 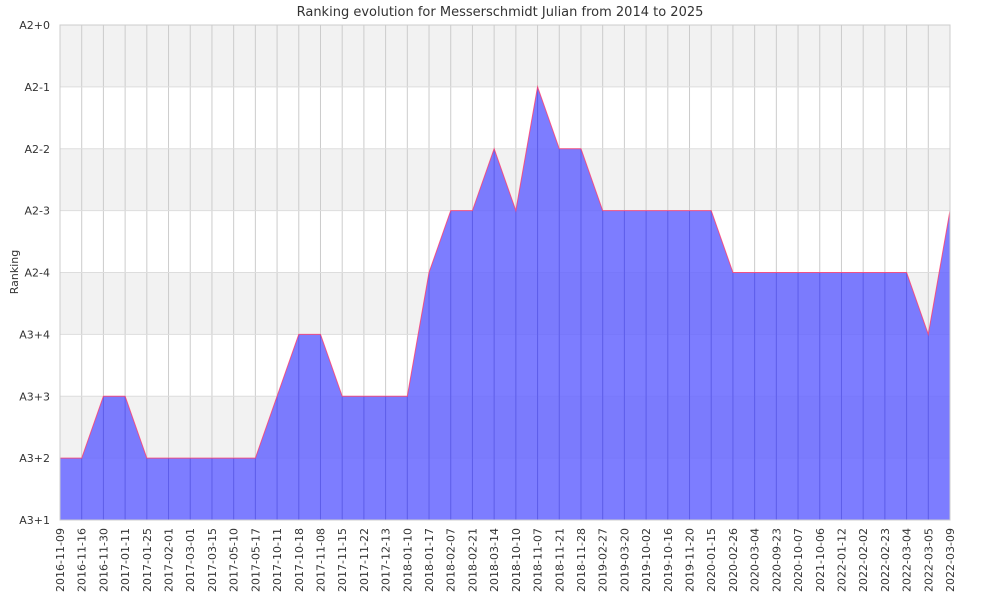 What do you see at coordinates (34, 334) in the screenshot?
I see `y-tick-label: A3+4` at bounding box center [34, 334].